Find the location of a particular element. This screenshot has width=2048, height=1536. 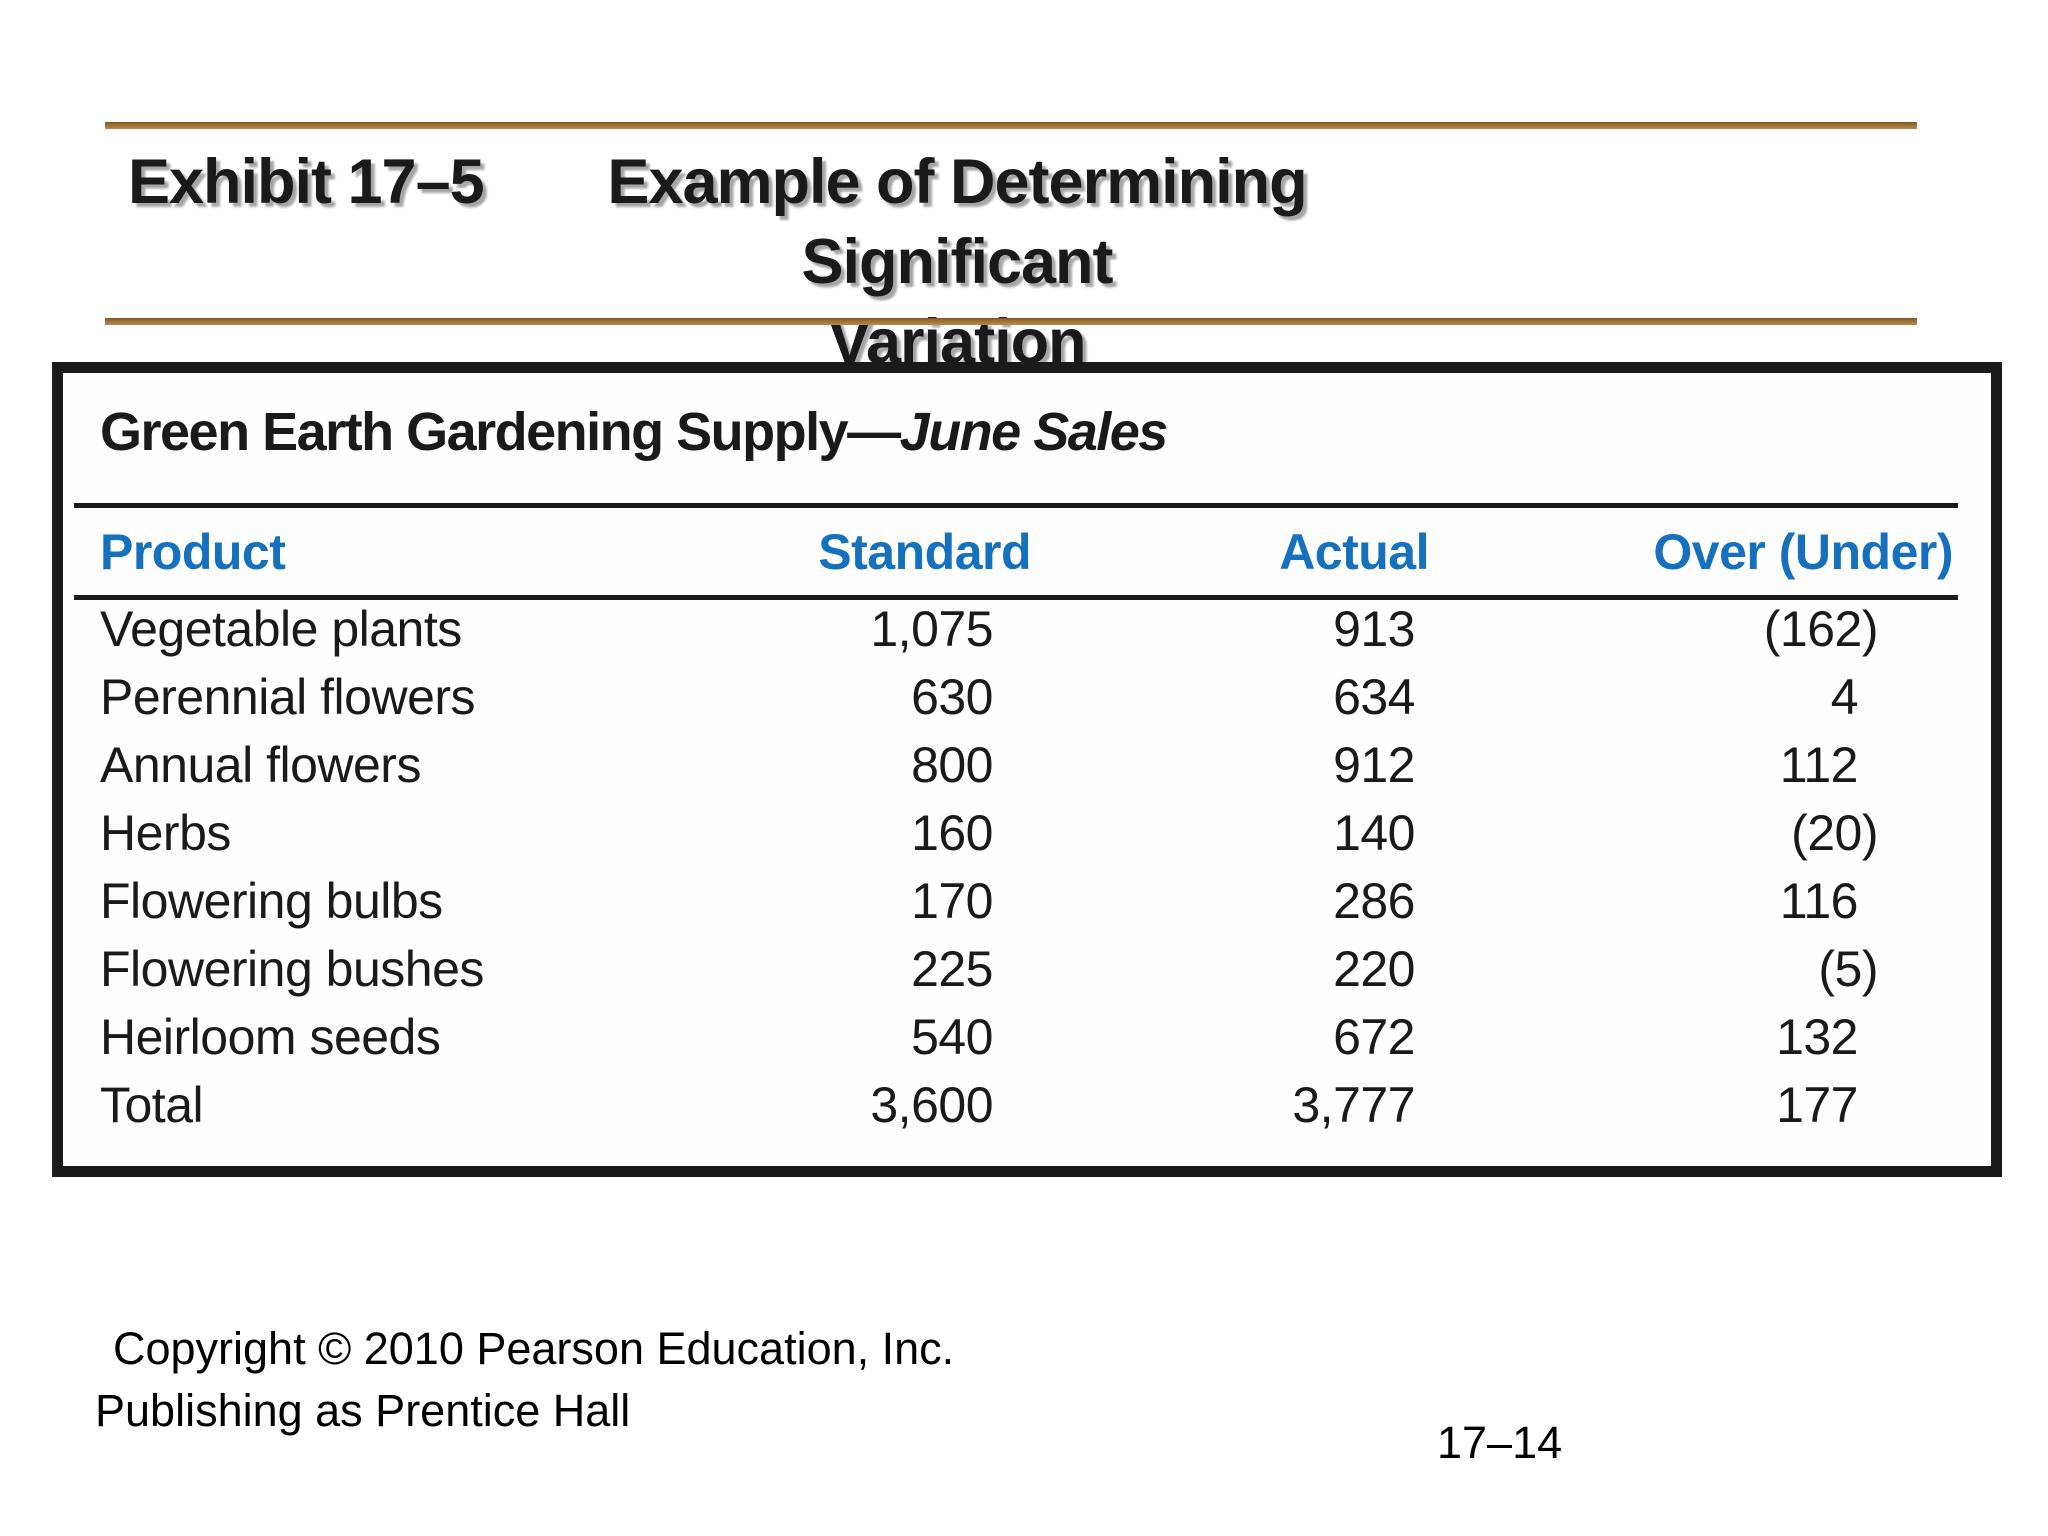

actual-cell: 672 is located at coordinates (1374, 1037).